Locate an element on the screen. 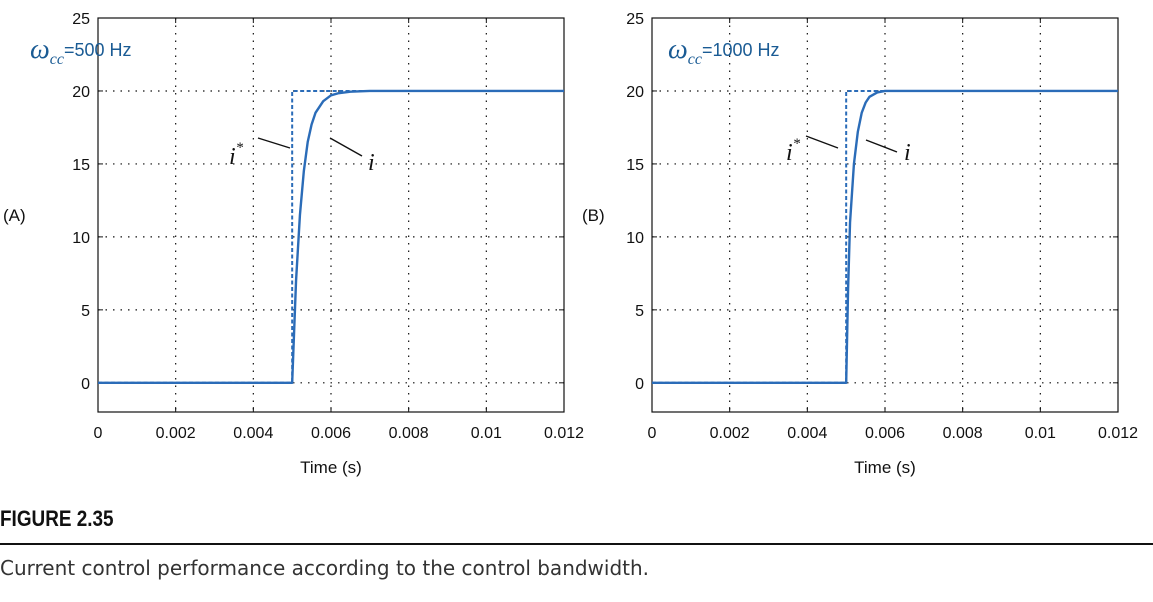 The height and width of the screenshot is (602, 1153). figure-number: FIGURE 2.35 is located at coordinates (57, 518).